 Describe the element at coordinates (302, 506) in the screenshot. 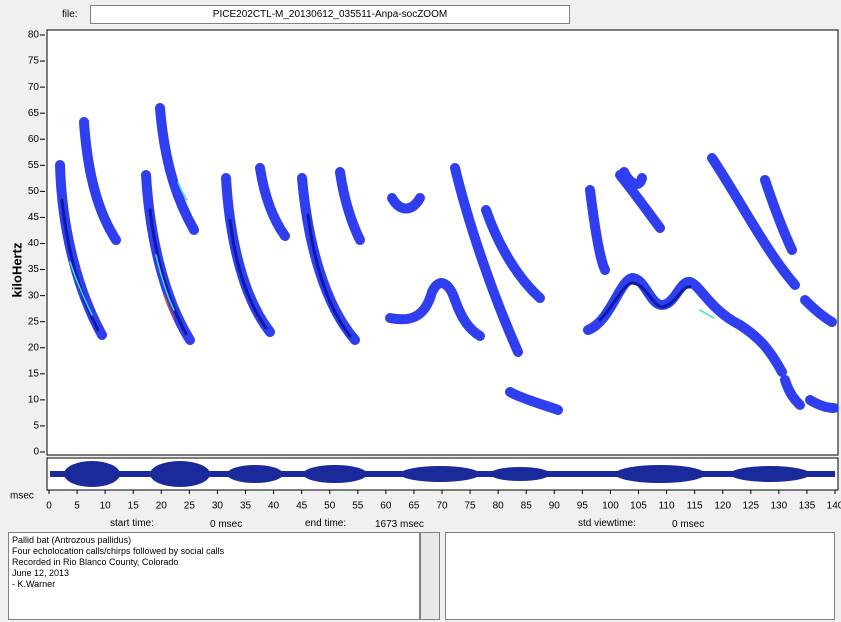

I see `x-tick-label: 45` at that location.